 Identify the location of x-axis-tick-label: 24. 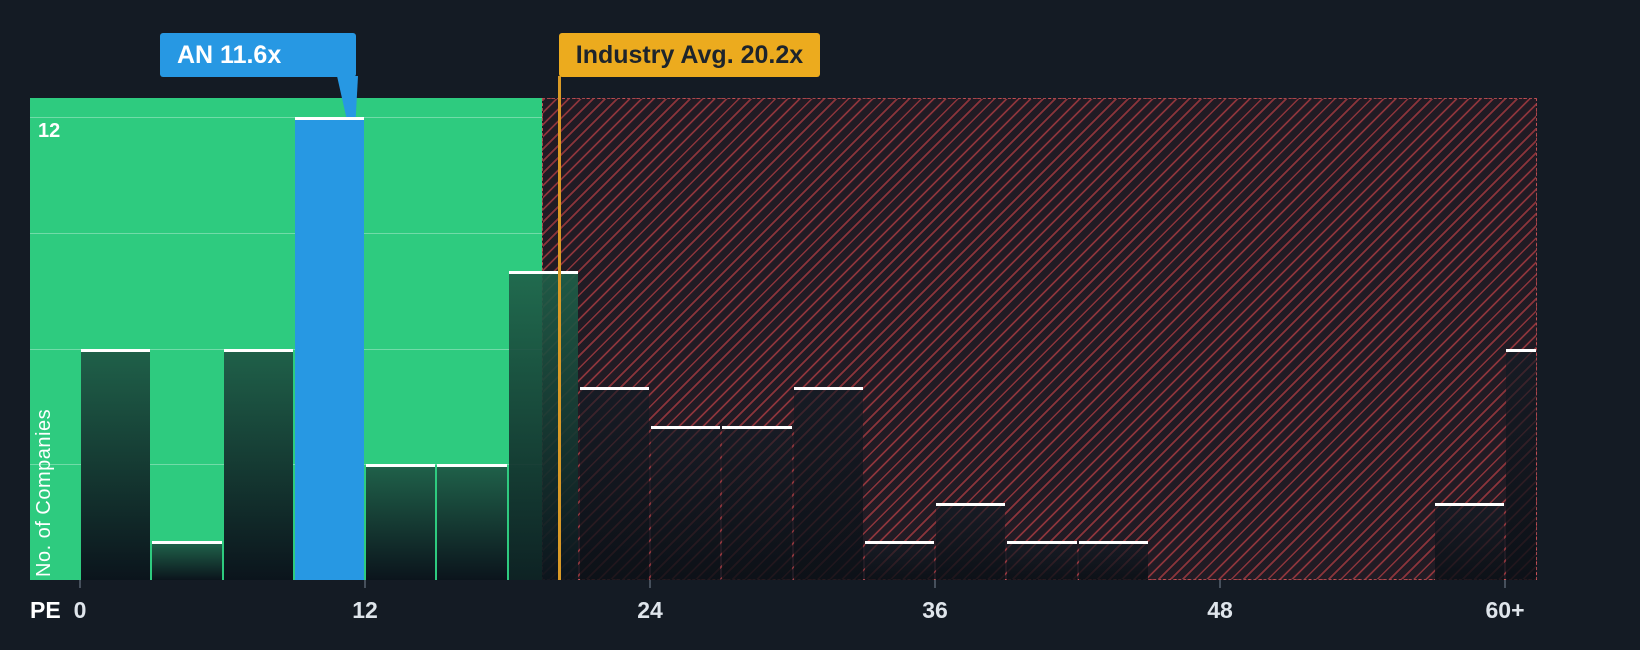
(650, 610).